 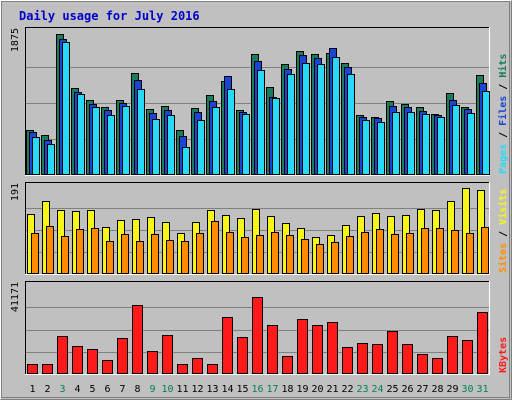 What do you see at coordinates (377, 389) in the screenshot?
I see `x-tick-label-day-24: 24` at bounding box center [377, 389].